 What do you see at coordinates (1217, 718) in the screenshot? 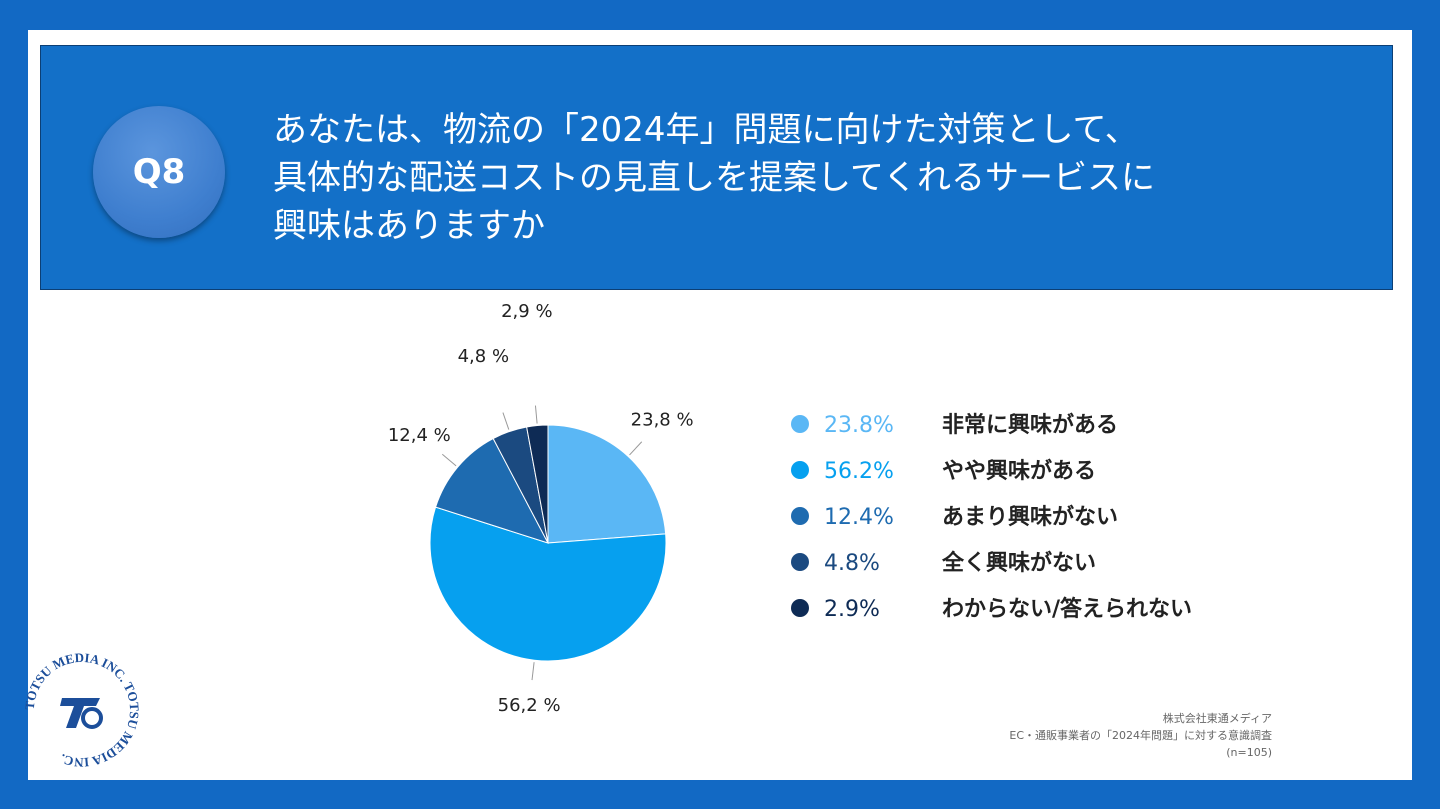
I see `source-company: 株式会社東通メディア` at bounding box center [1217, 718].